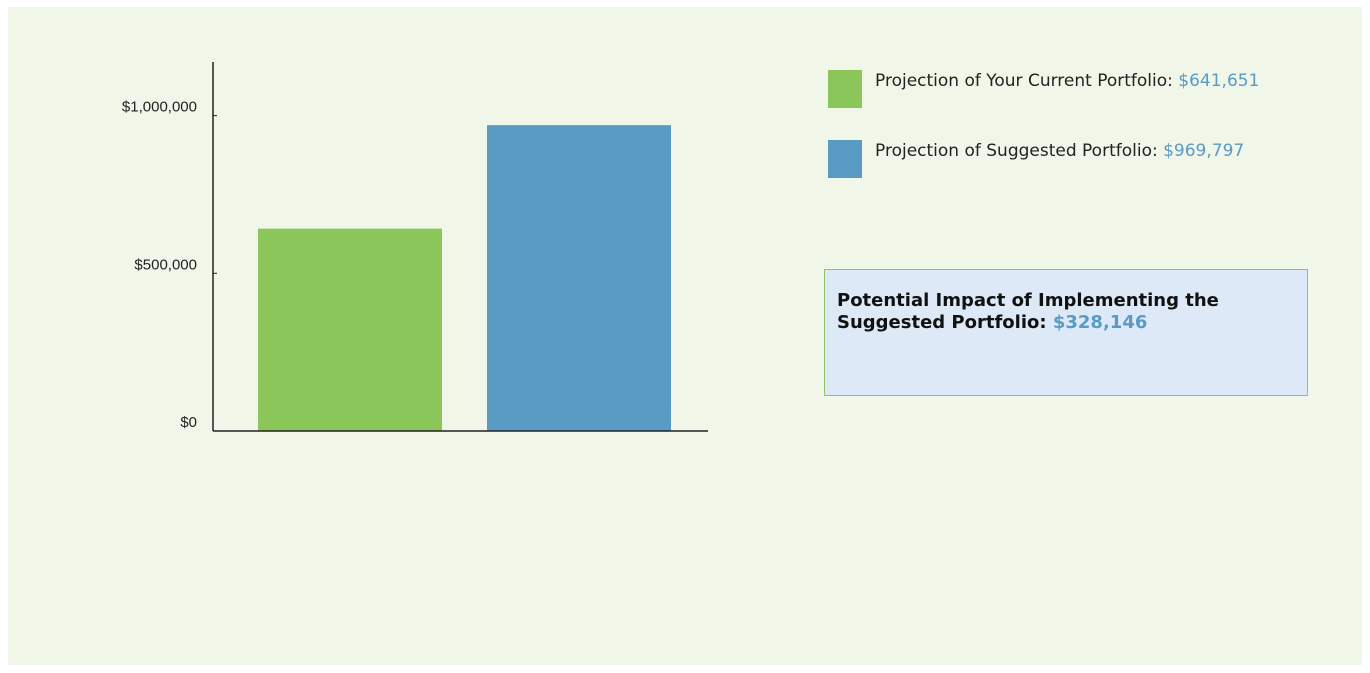  Describe the element at coordinates (1100, 322) in the screenshot. I see `impact-value: $328,146` at that location.